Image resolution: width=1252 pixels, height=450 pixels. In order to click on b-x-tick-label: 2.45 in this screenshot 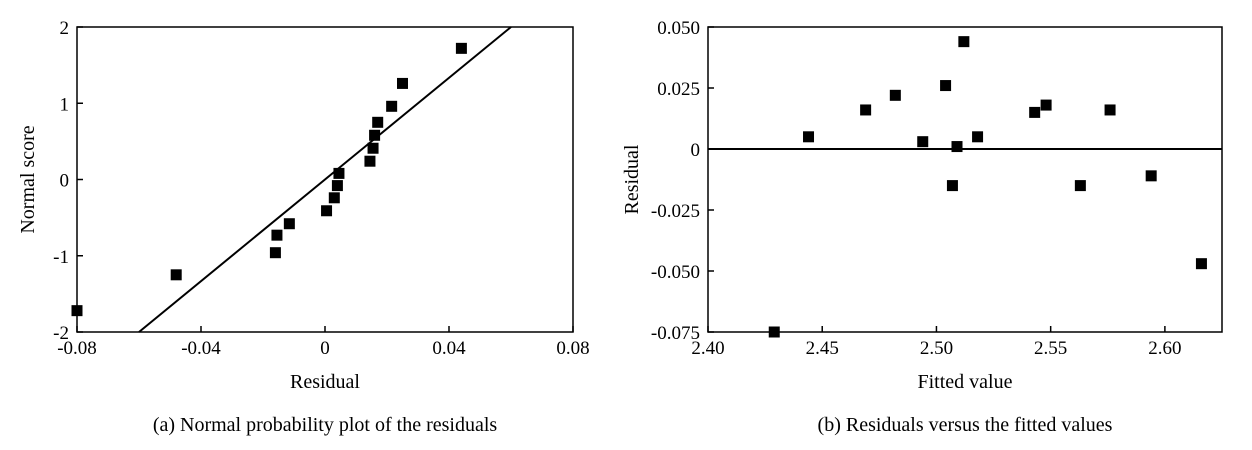, I will do `click(822, 348)`.